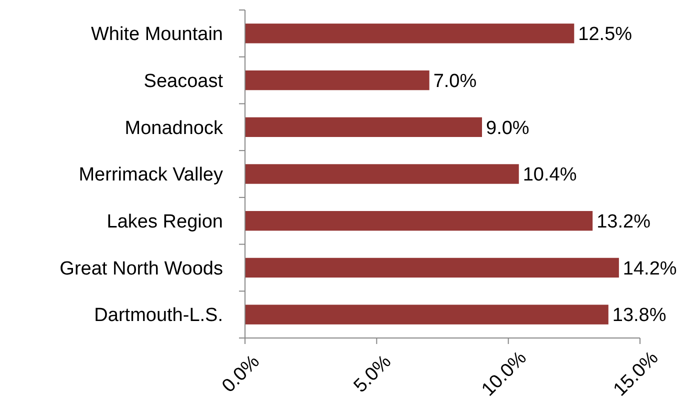 This screenshot has width=696, height=412. What do you see at coordinates (605, 35) in the screenshot?
I see `data-label: 12.5%` at bounding box center [605, 35].